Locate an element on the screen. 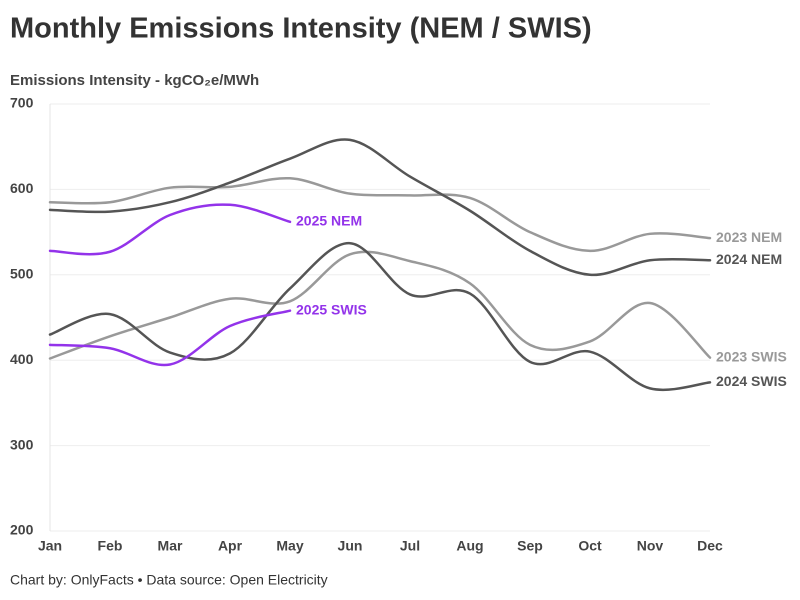 This screenshot has width=800, height=600. x-tick-label: Apr is located at coordinates (230, 546).